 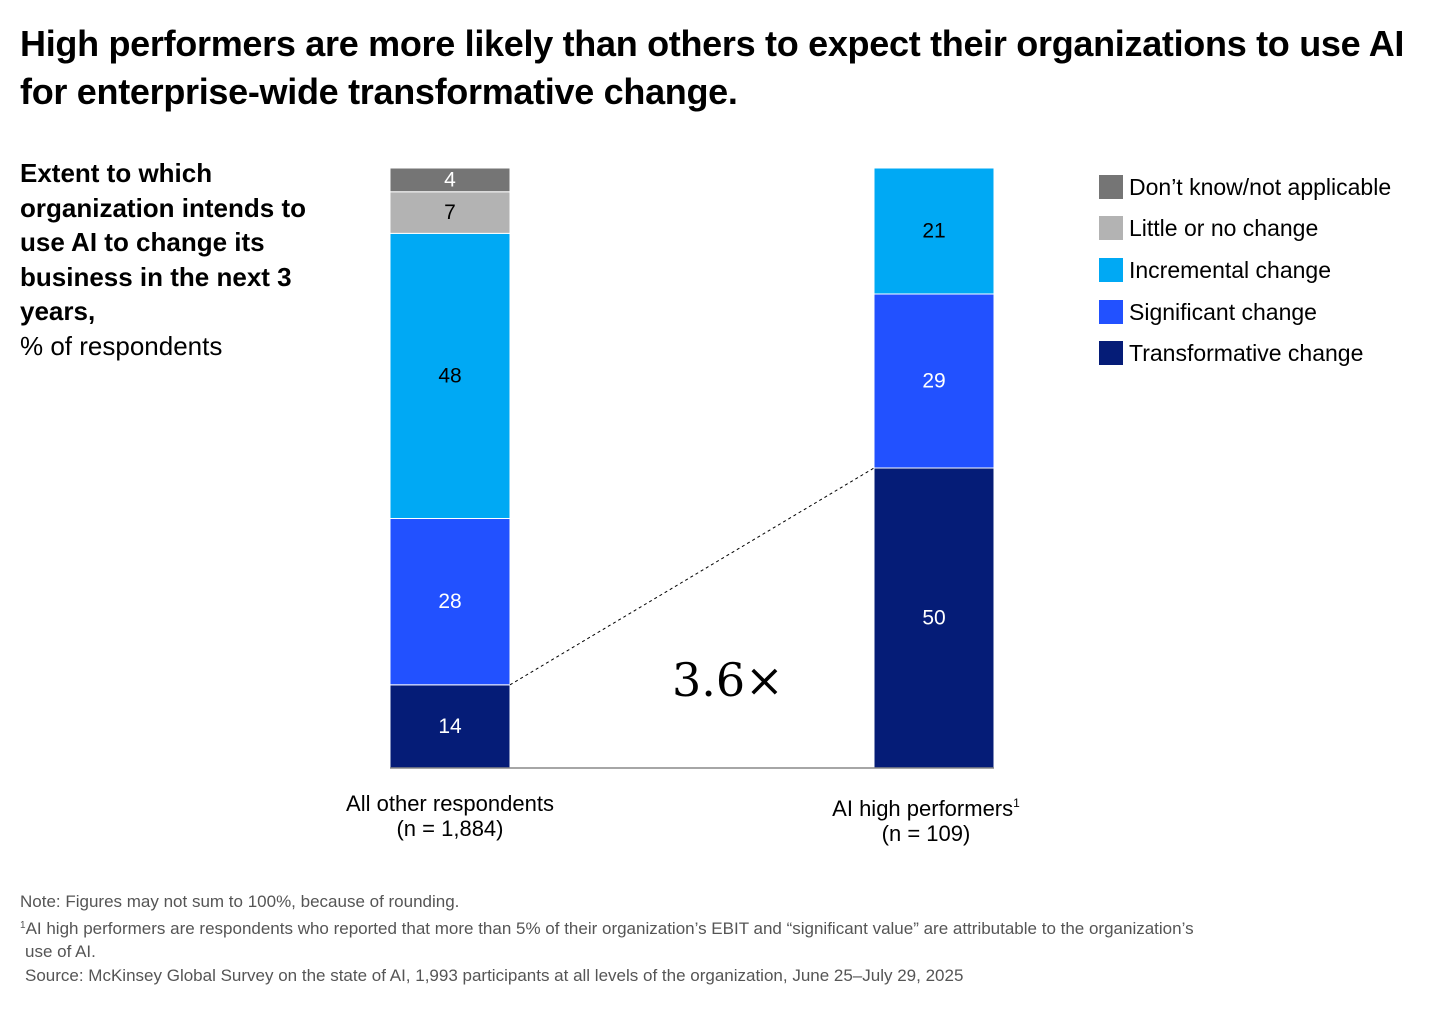 I want to click on legend-label: Don’t know/not applicable, so click(x=1260, y=186).